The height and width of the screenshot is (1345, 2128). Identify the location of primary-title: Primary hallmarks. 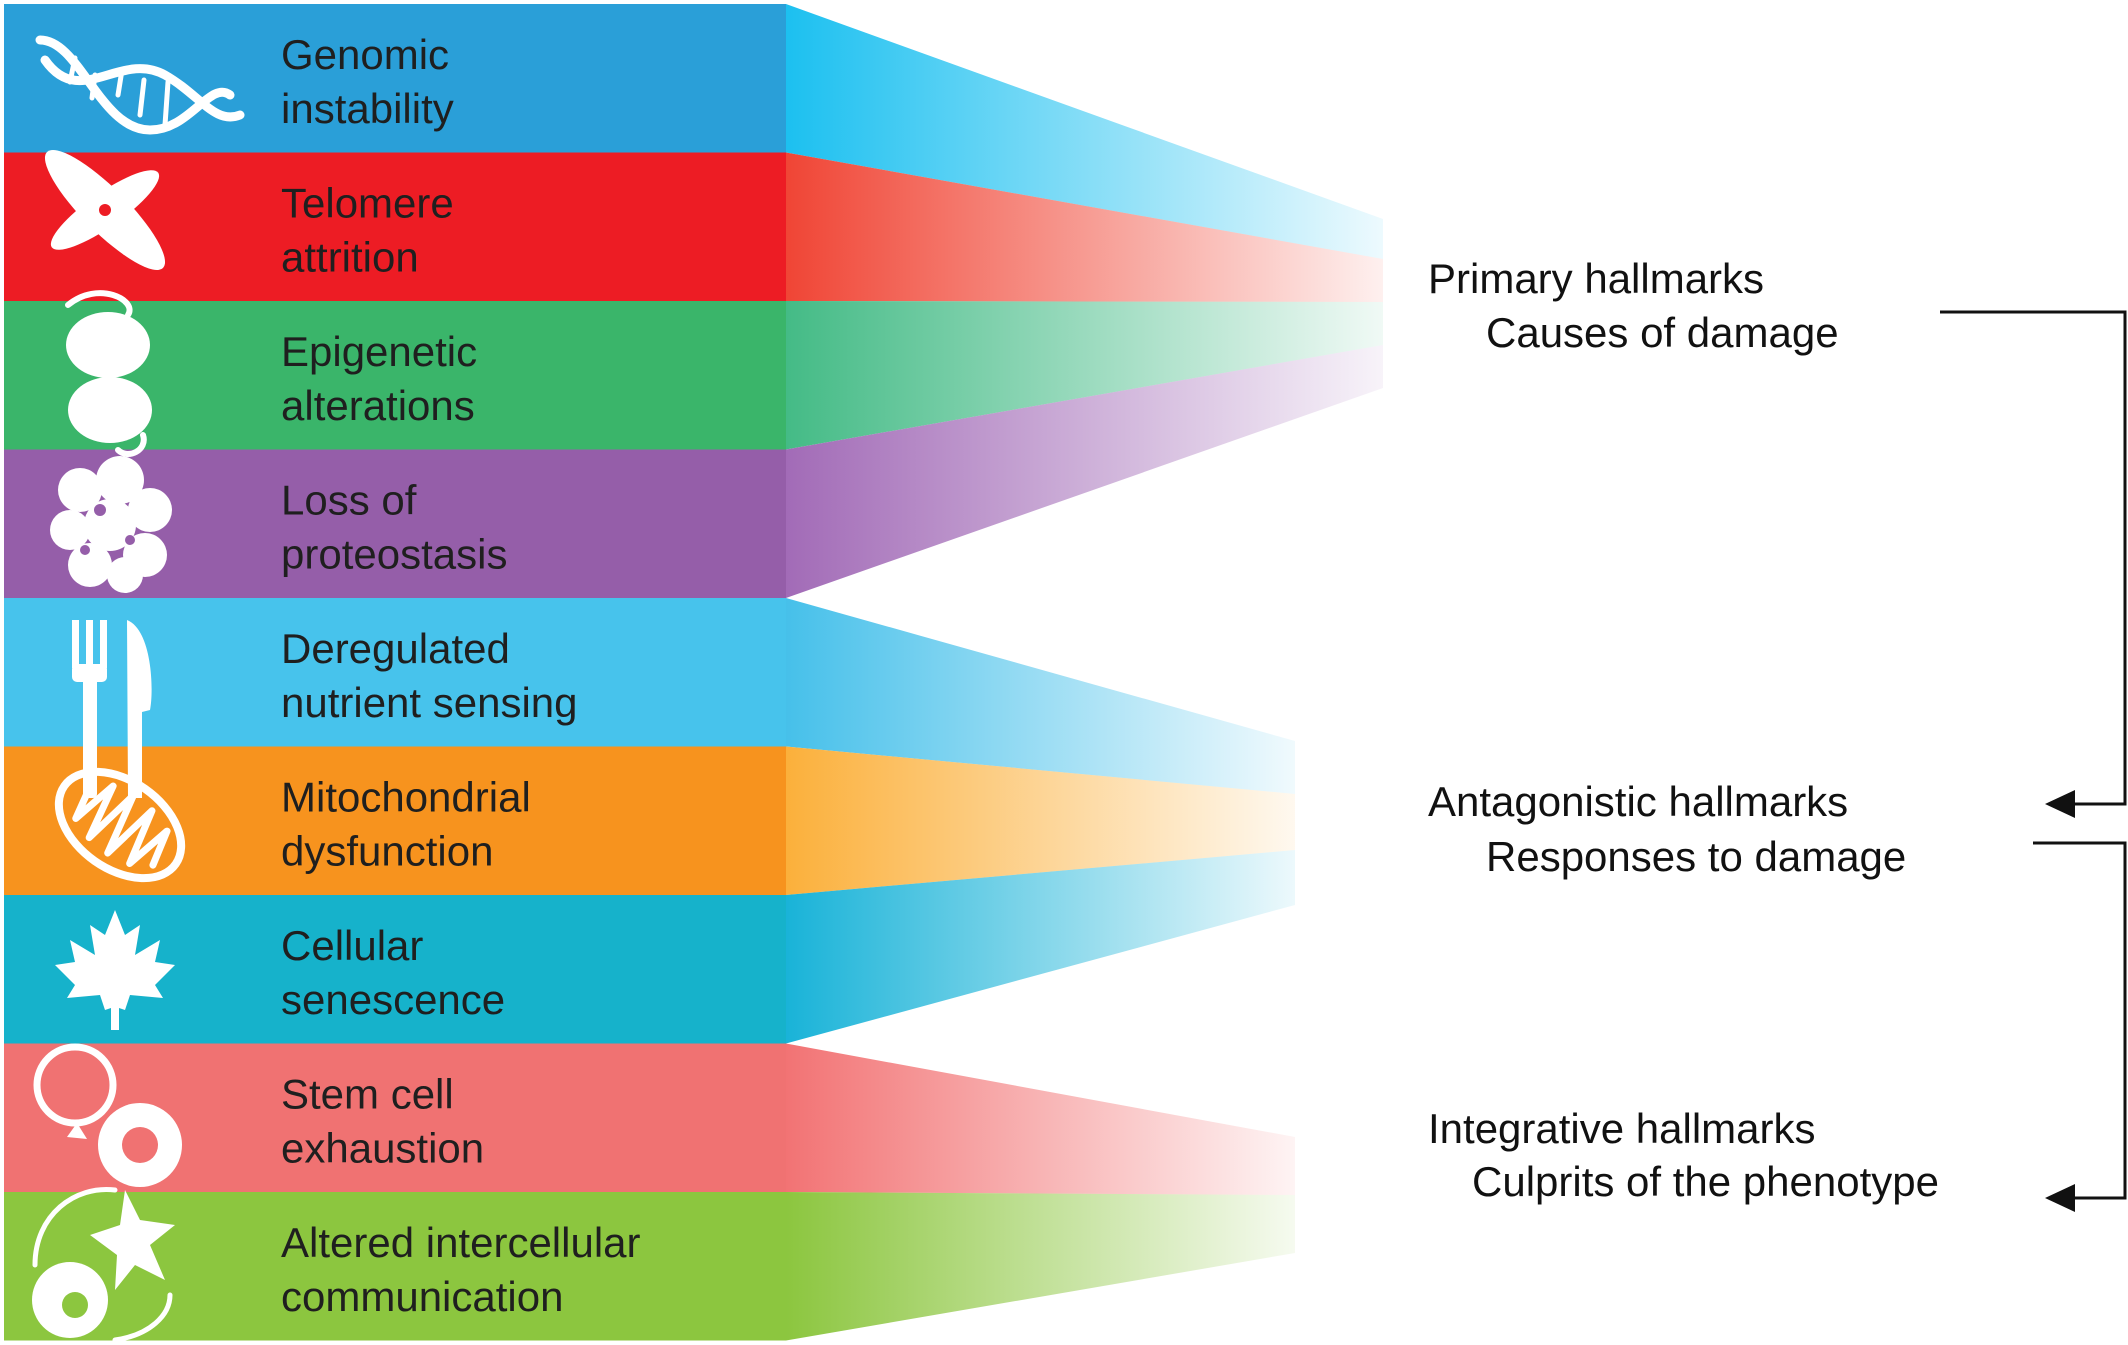
(1596, 278).